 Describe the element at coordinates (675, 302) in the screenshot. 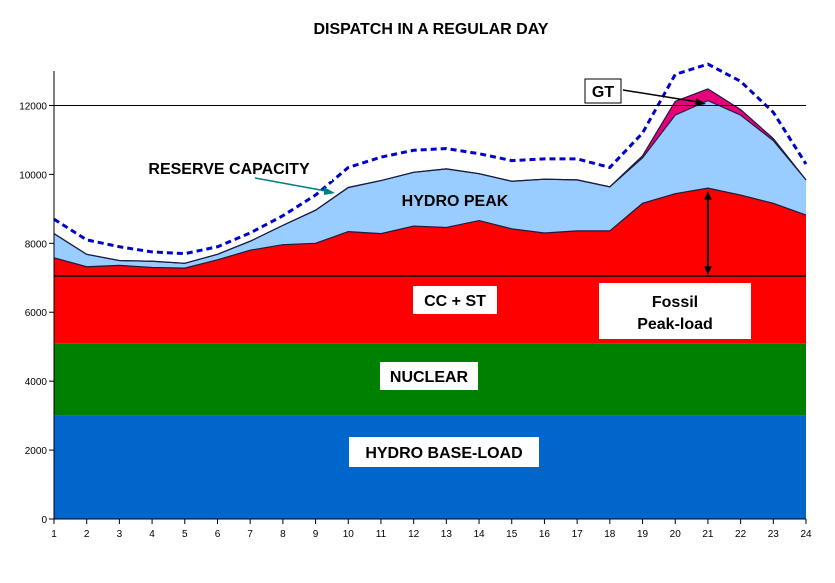

I see `label-fossil-peak-load-line-1: Fossil` at that location.